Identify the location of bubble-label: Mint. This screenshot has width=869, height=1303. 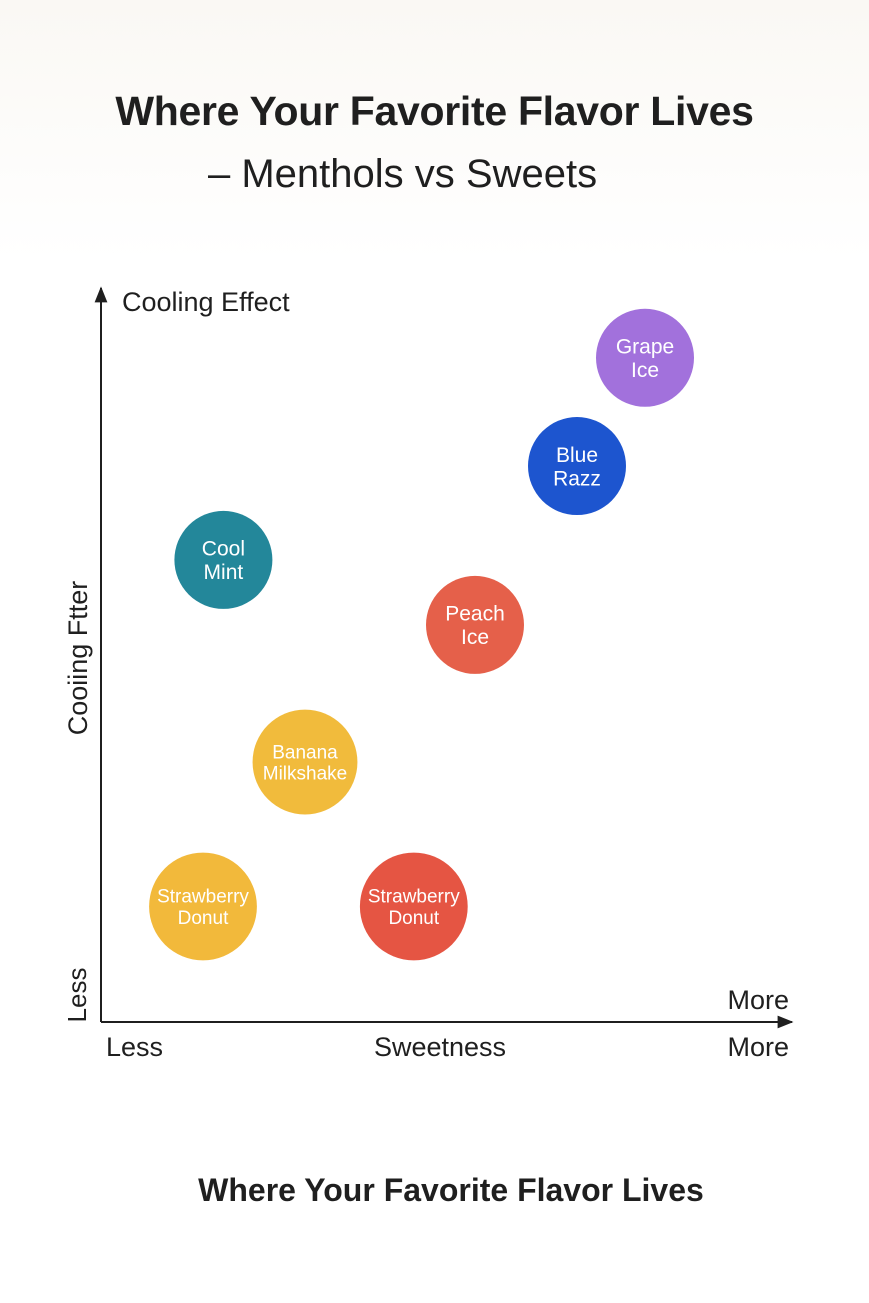
(224, 572).